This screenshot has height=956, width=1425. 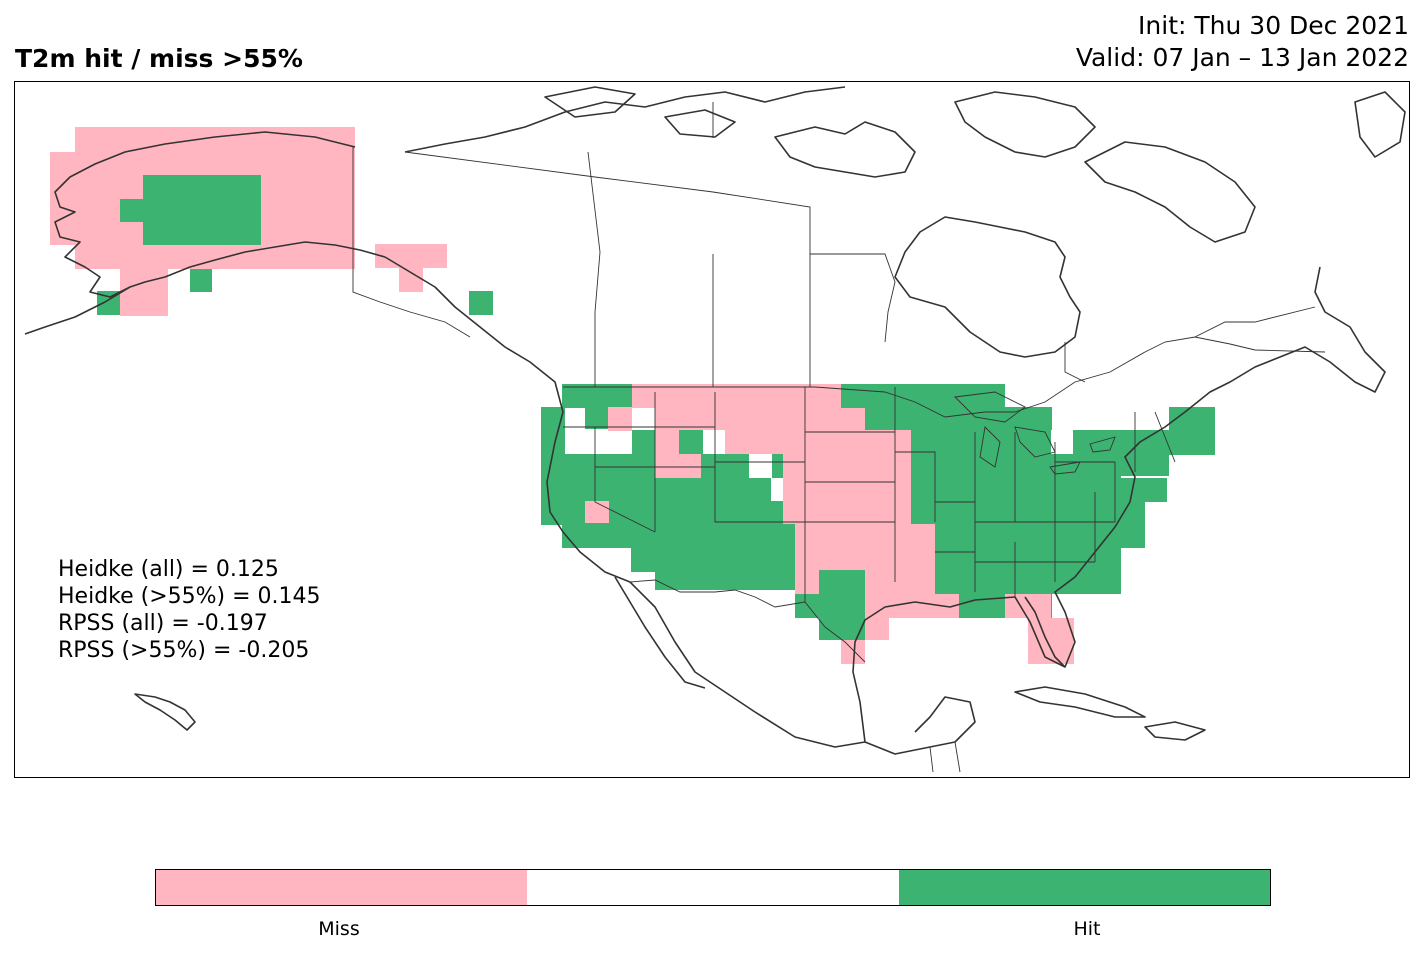 I want to click on colorbar-miss, so click(x=342, y=887).